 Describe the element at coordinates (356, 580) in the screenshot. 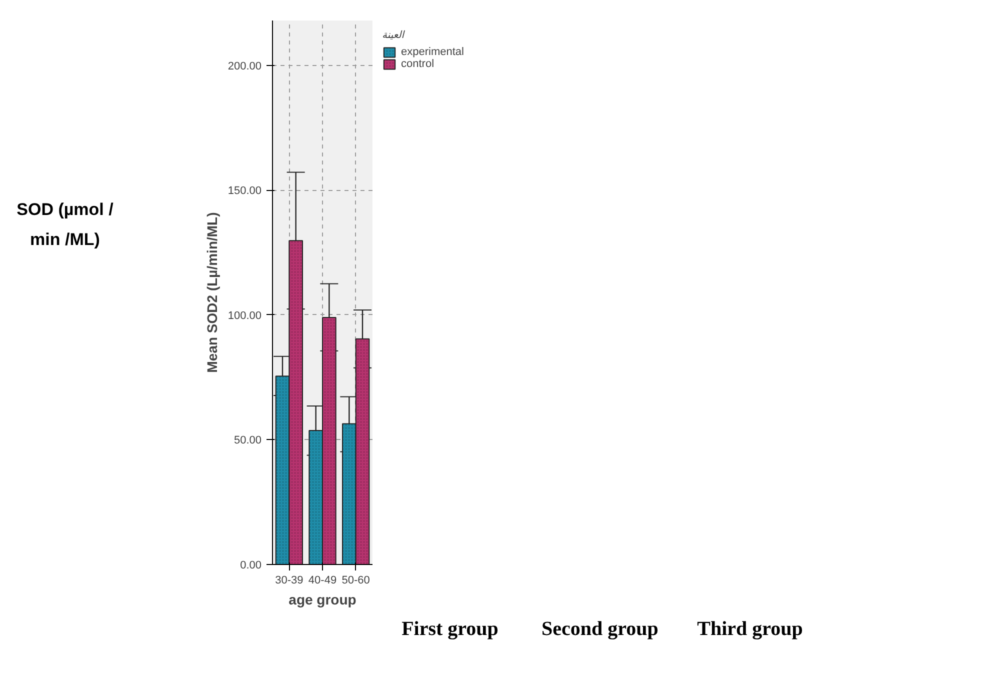

I see `x-tick-label: 50-60` at that location.